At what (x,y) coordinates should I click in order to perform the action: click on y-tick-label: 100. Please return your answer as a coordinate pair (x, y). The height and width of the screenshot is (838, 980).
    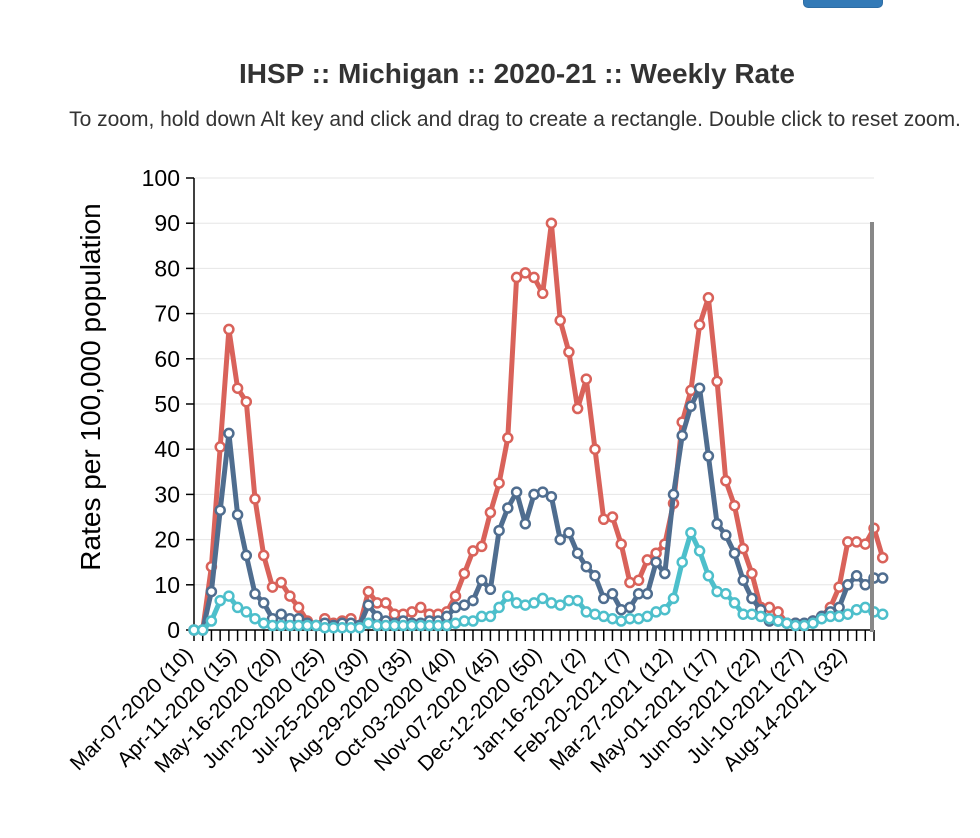
    Looking at the image, I should click on (161, 178).